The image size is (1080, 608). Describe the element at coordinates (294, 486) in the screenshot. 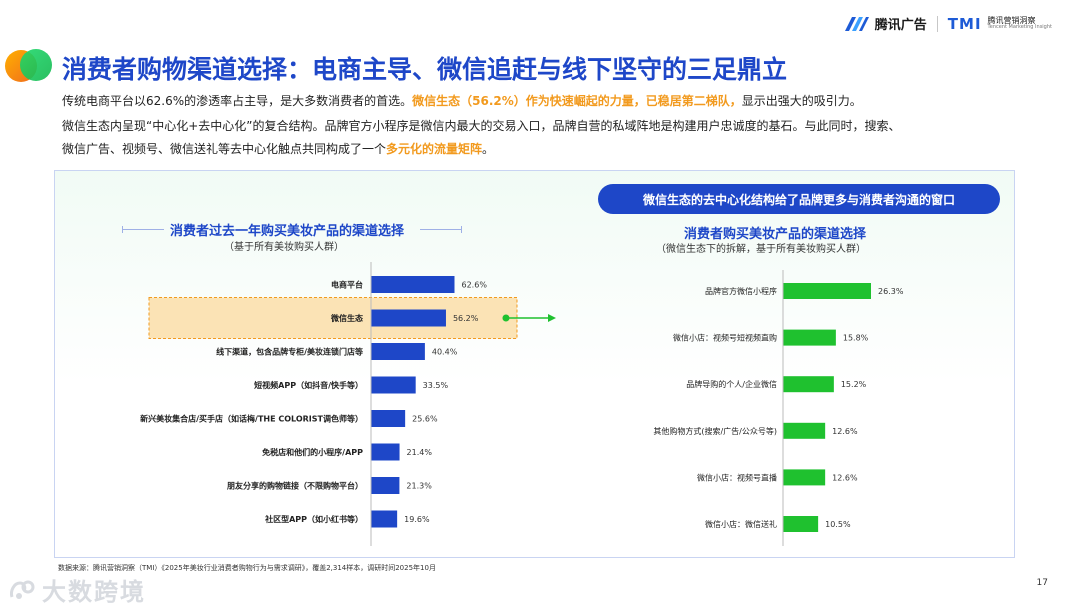

I see `left-category-label: 朋友分享的购物链接（不限购物平台）` at that location.